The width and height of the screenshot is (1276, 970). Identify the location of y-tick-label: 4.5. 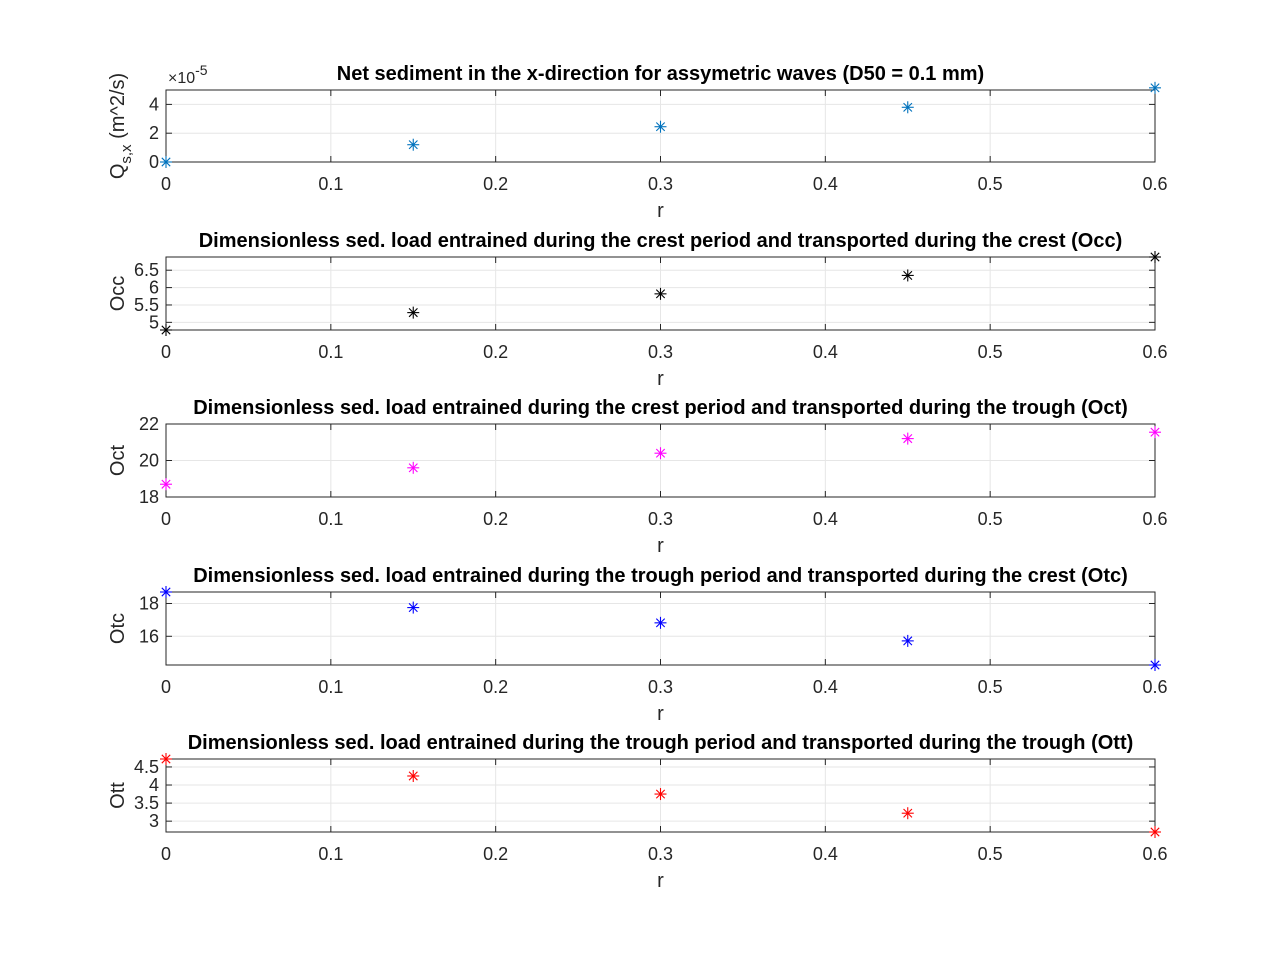
(146, 767).